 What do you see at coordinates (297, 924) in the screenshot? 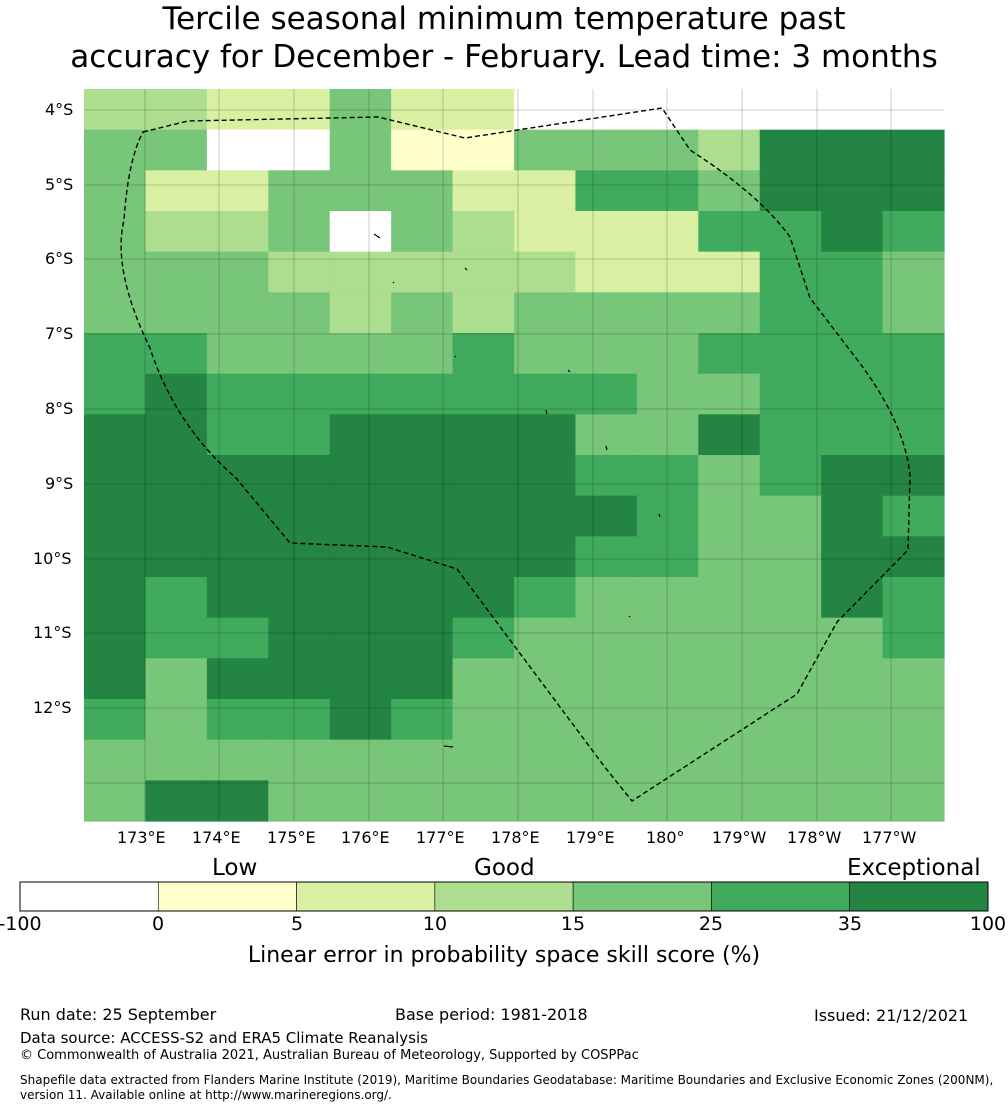
I see `colorbar-tick: 5` at bounding box center [297, 924].